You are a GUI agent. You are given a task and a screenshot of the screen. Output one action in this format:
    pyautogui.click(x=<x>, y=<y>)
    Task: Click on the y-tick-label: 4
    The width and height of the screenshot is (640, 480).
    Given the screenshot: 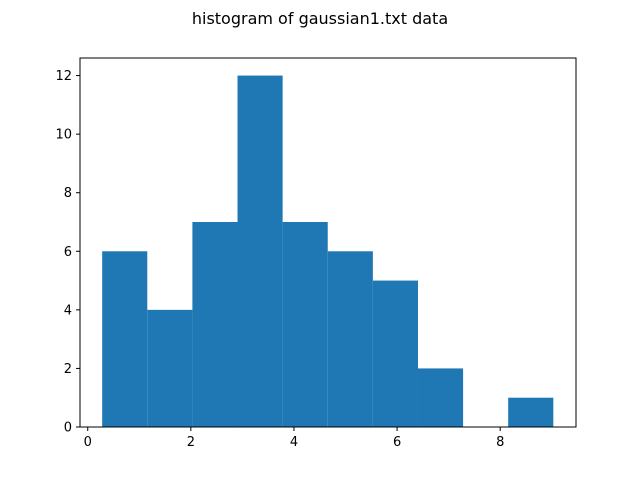 What is the action you would take?
    pyautogui.click(x=68, y=310)
    